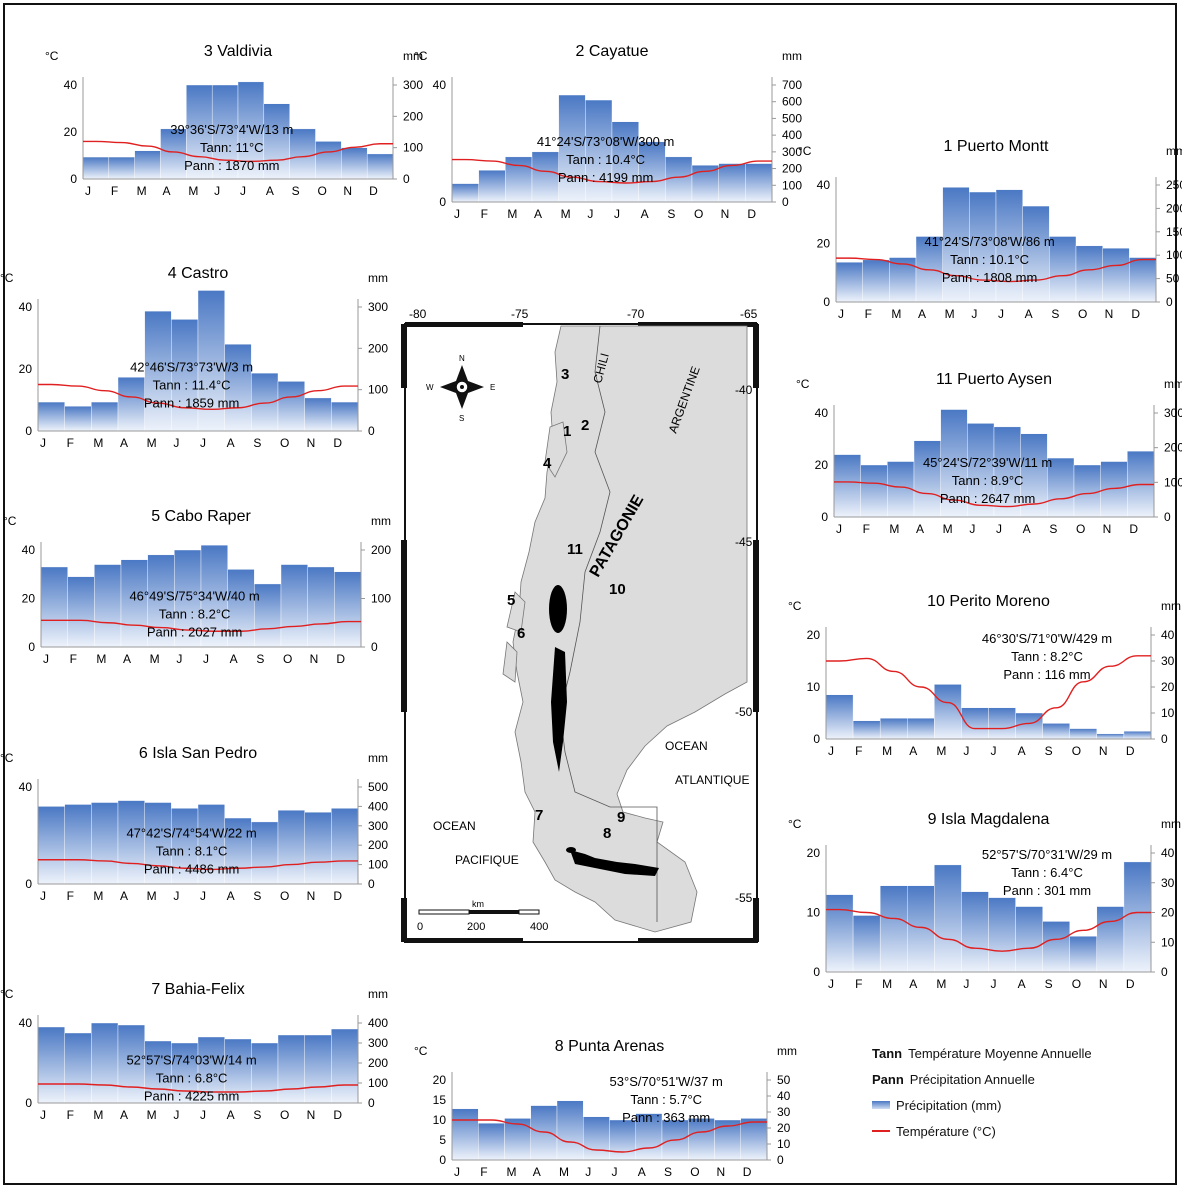 Image resolution: width=1182 pixels, height=1189 pixels. Describe the element at coordinates (556, 449) in the screenshot. I see `island` at that location.